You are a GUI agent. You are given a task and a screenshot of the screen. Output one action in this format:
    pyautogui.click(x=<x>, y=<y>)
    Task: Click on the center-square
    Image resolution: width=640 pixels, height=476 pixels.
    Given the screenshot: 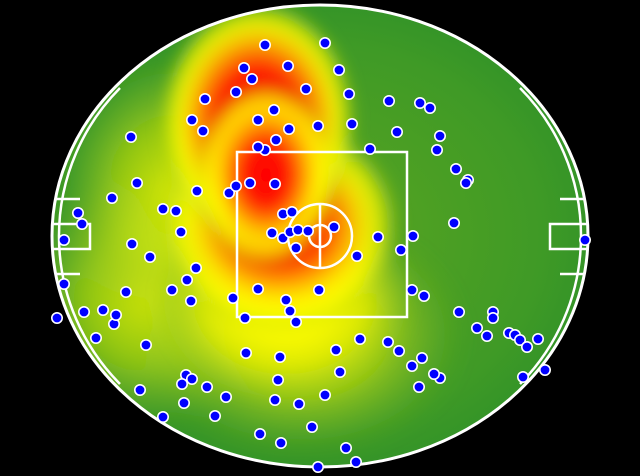 What is the action you would take?
    pyautogui.click(x=322, y=234)
    